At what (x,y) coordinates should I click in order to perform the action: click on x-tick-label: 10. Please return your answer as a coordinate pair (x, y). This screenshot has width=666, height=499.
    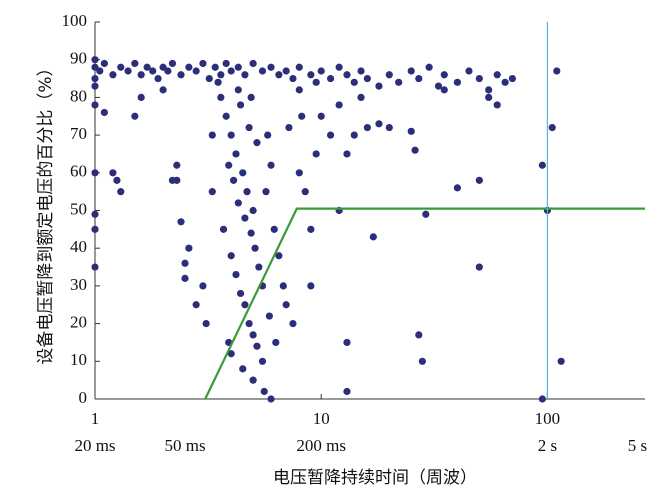
    Looking at the image, I should click on (321, 418).